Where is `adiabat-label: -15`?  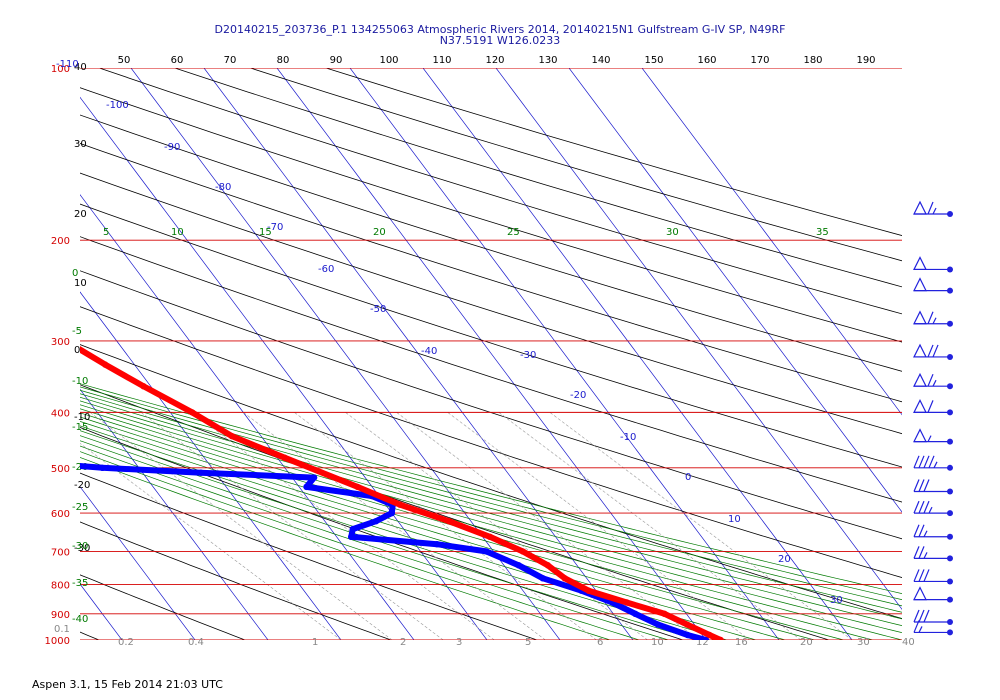 adiabat-label: -15 is located at coordinates (80, 427).